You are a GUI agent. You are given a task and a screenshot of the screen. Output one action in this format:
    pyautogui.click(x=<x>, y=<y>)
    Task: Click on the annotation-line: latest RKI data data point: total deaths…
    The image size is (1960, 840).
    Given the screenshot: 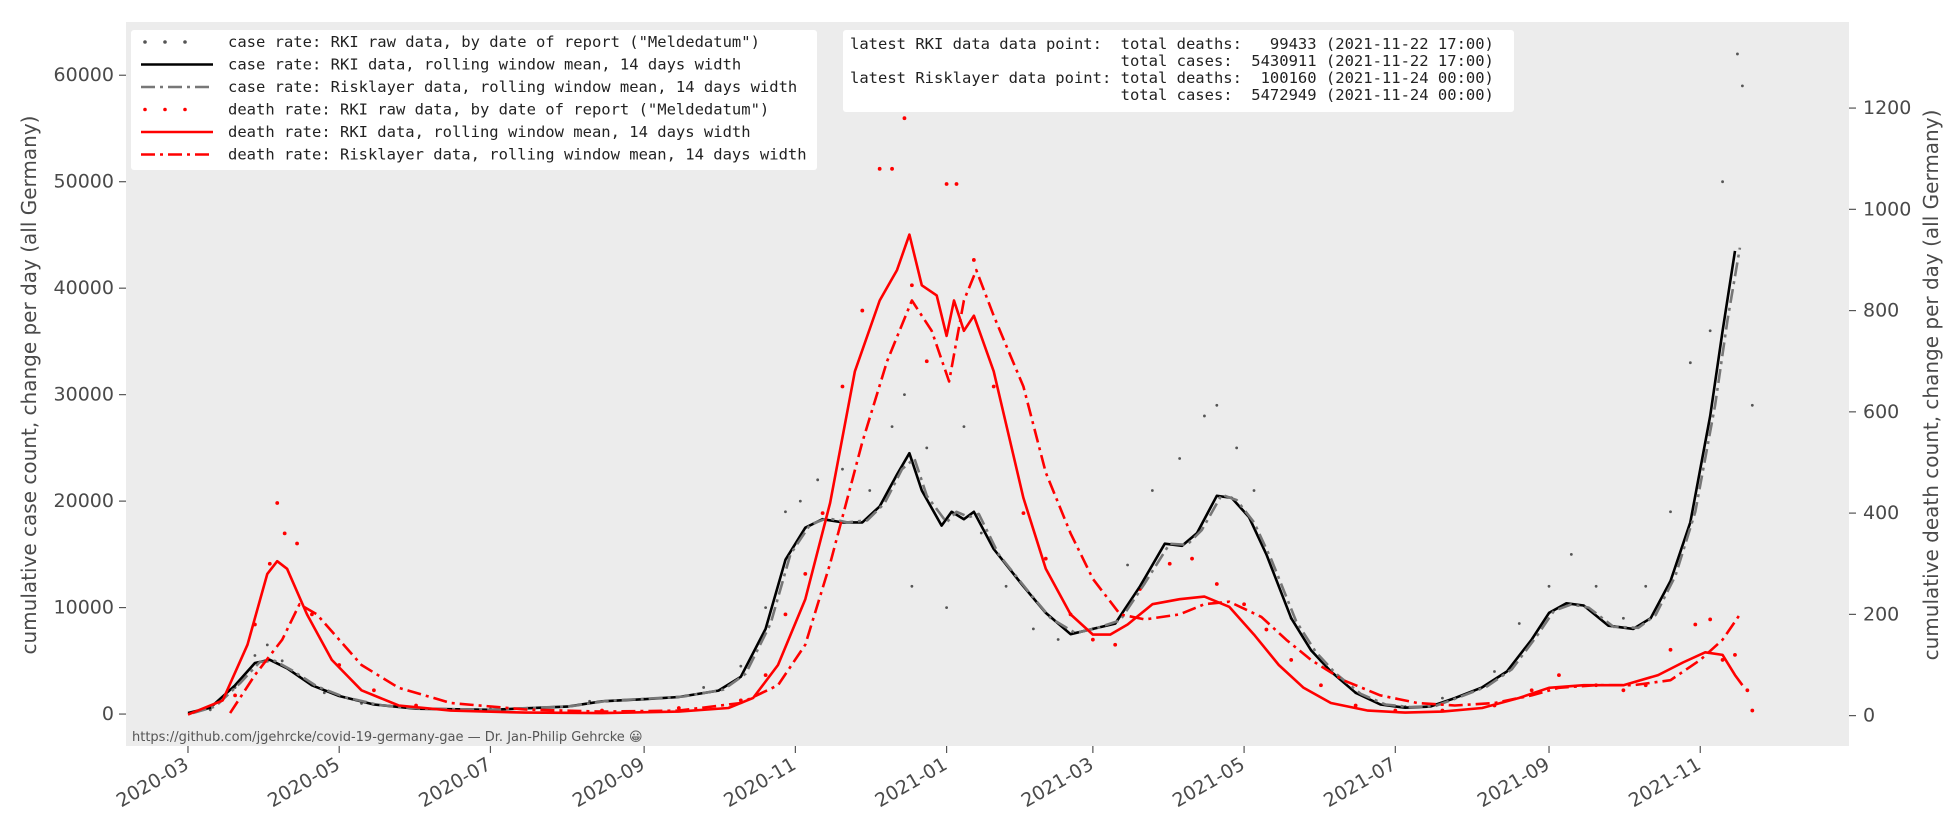 What is the action you would take?
    pyautogui.click(x=1172, y=44)
    